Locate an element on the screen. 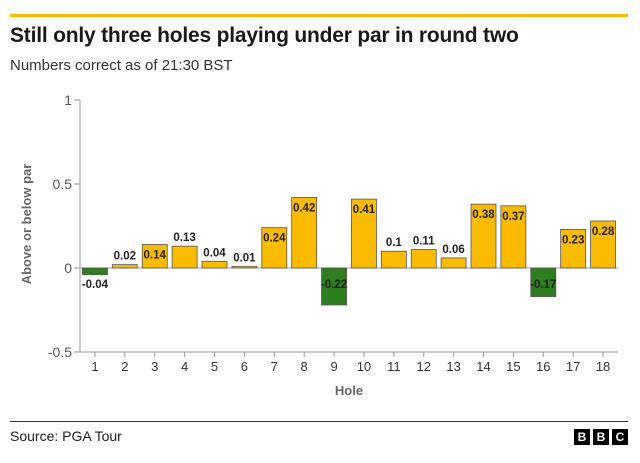 This screenshot has height=463, width=640. x-tick-label: 8 is located at coordinates (304, 366).